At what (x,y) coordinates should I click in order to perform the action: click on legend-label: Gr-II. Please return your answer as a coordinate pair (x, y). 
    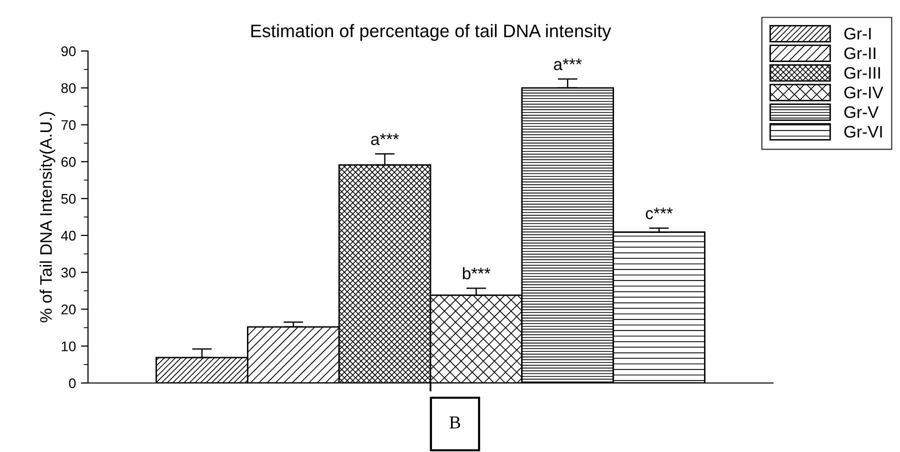
    Looking at the image, I should click on (860, 53).